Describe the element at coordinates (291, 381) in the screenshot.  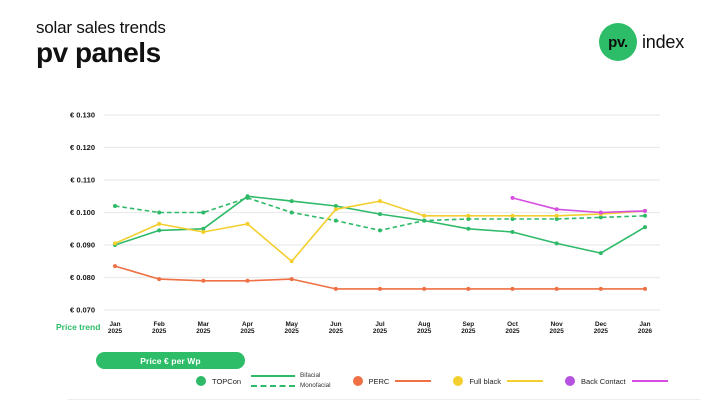
I see `topcon-variants: Bifacial Monofacial` at that location.